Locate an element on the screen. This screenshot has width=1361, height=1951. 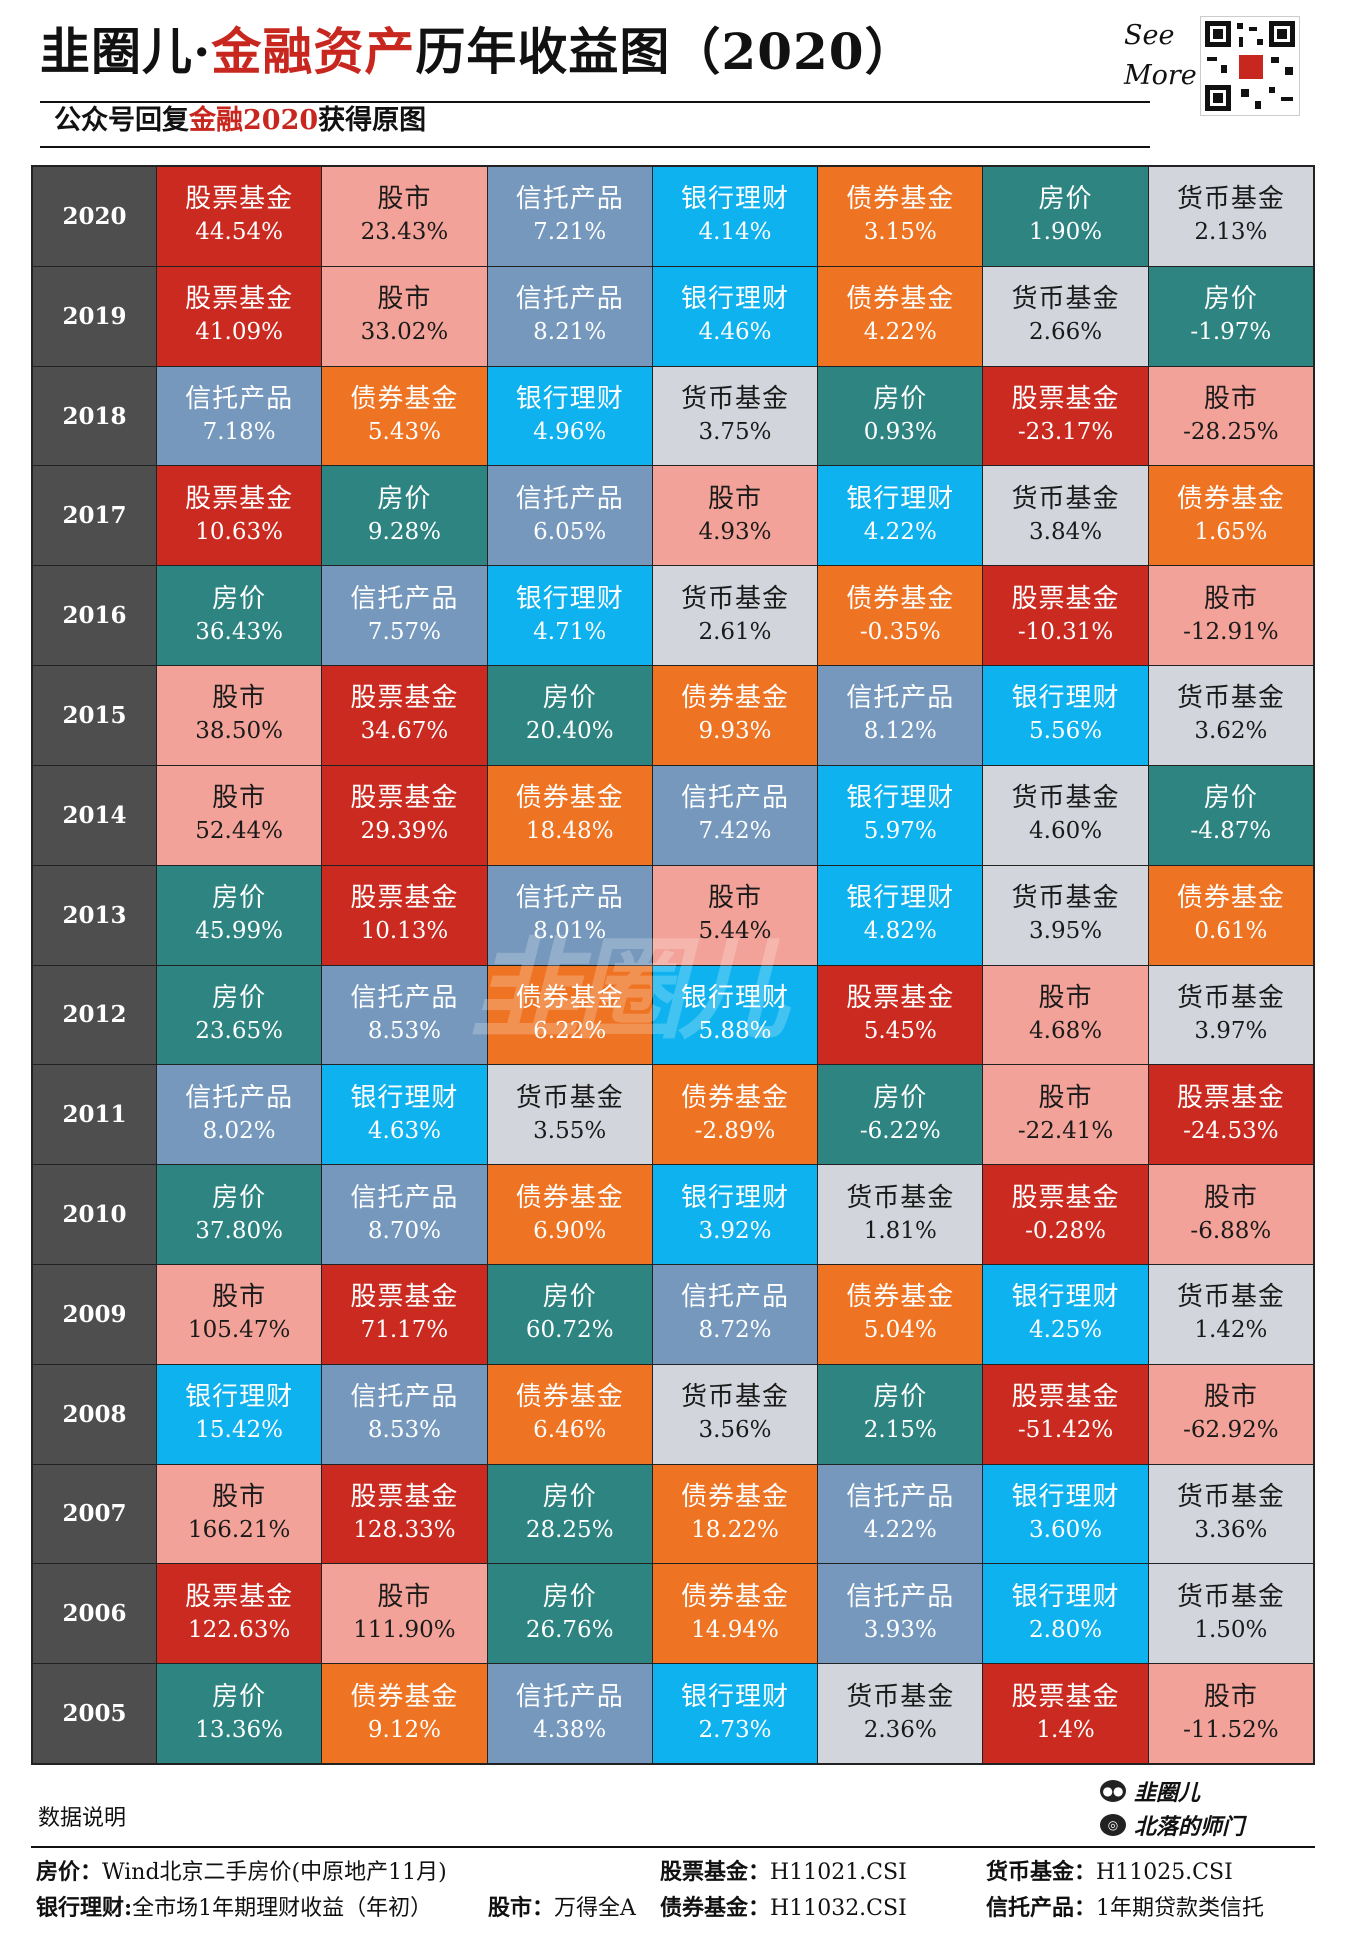
return-value: 6.90% is located at coordinates (570, 1230).